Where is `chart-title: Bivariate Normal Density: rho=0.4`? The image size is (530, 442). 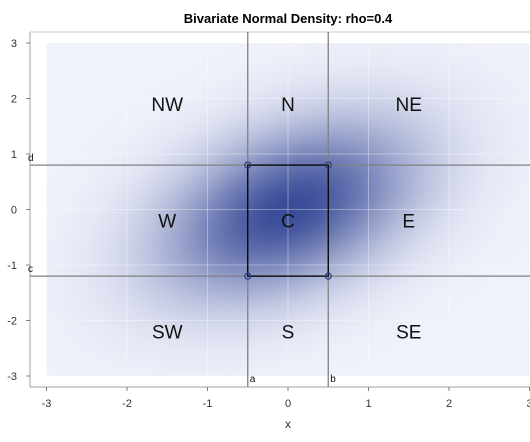
chart-title: Bivariate Normal Density: rho=0.4 is located at coordinates (288, 18).